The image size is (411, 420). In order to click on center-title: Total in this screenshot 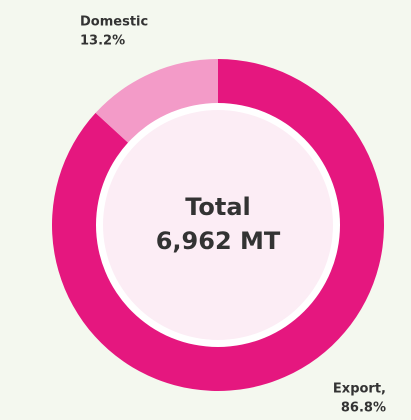, I will do `click(218, 207)`.